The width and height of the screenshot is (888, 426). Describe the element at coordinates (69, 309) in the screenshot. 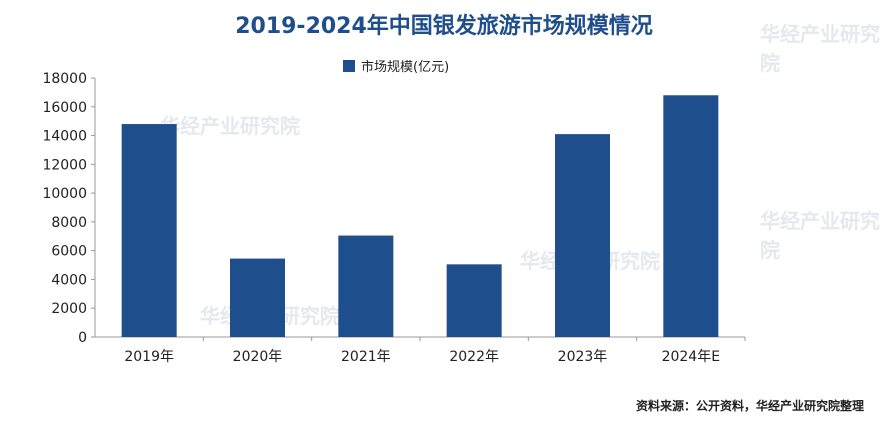

I see `y-tick-label: 2000` at that location.